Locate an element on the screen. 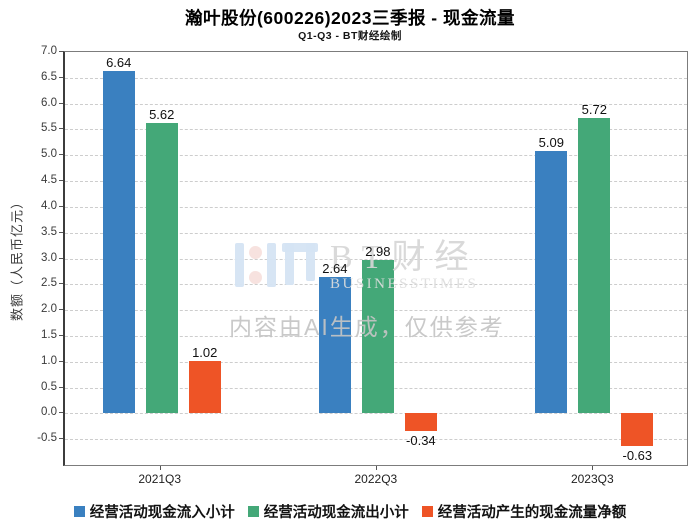  chart-subtitle: Q1-Q3 - BT财经绘制 is located at coordinates (350, 36).